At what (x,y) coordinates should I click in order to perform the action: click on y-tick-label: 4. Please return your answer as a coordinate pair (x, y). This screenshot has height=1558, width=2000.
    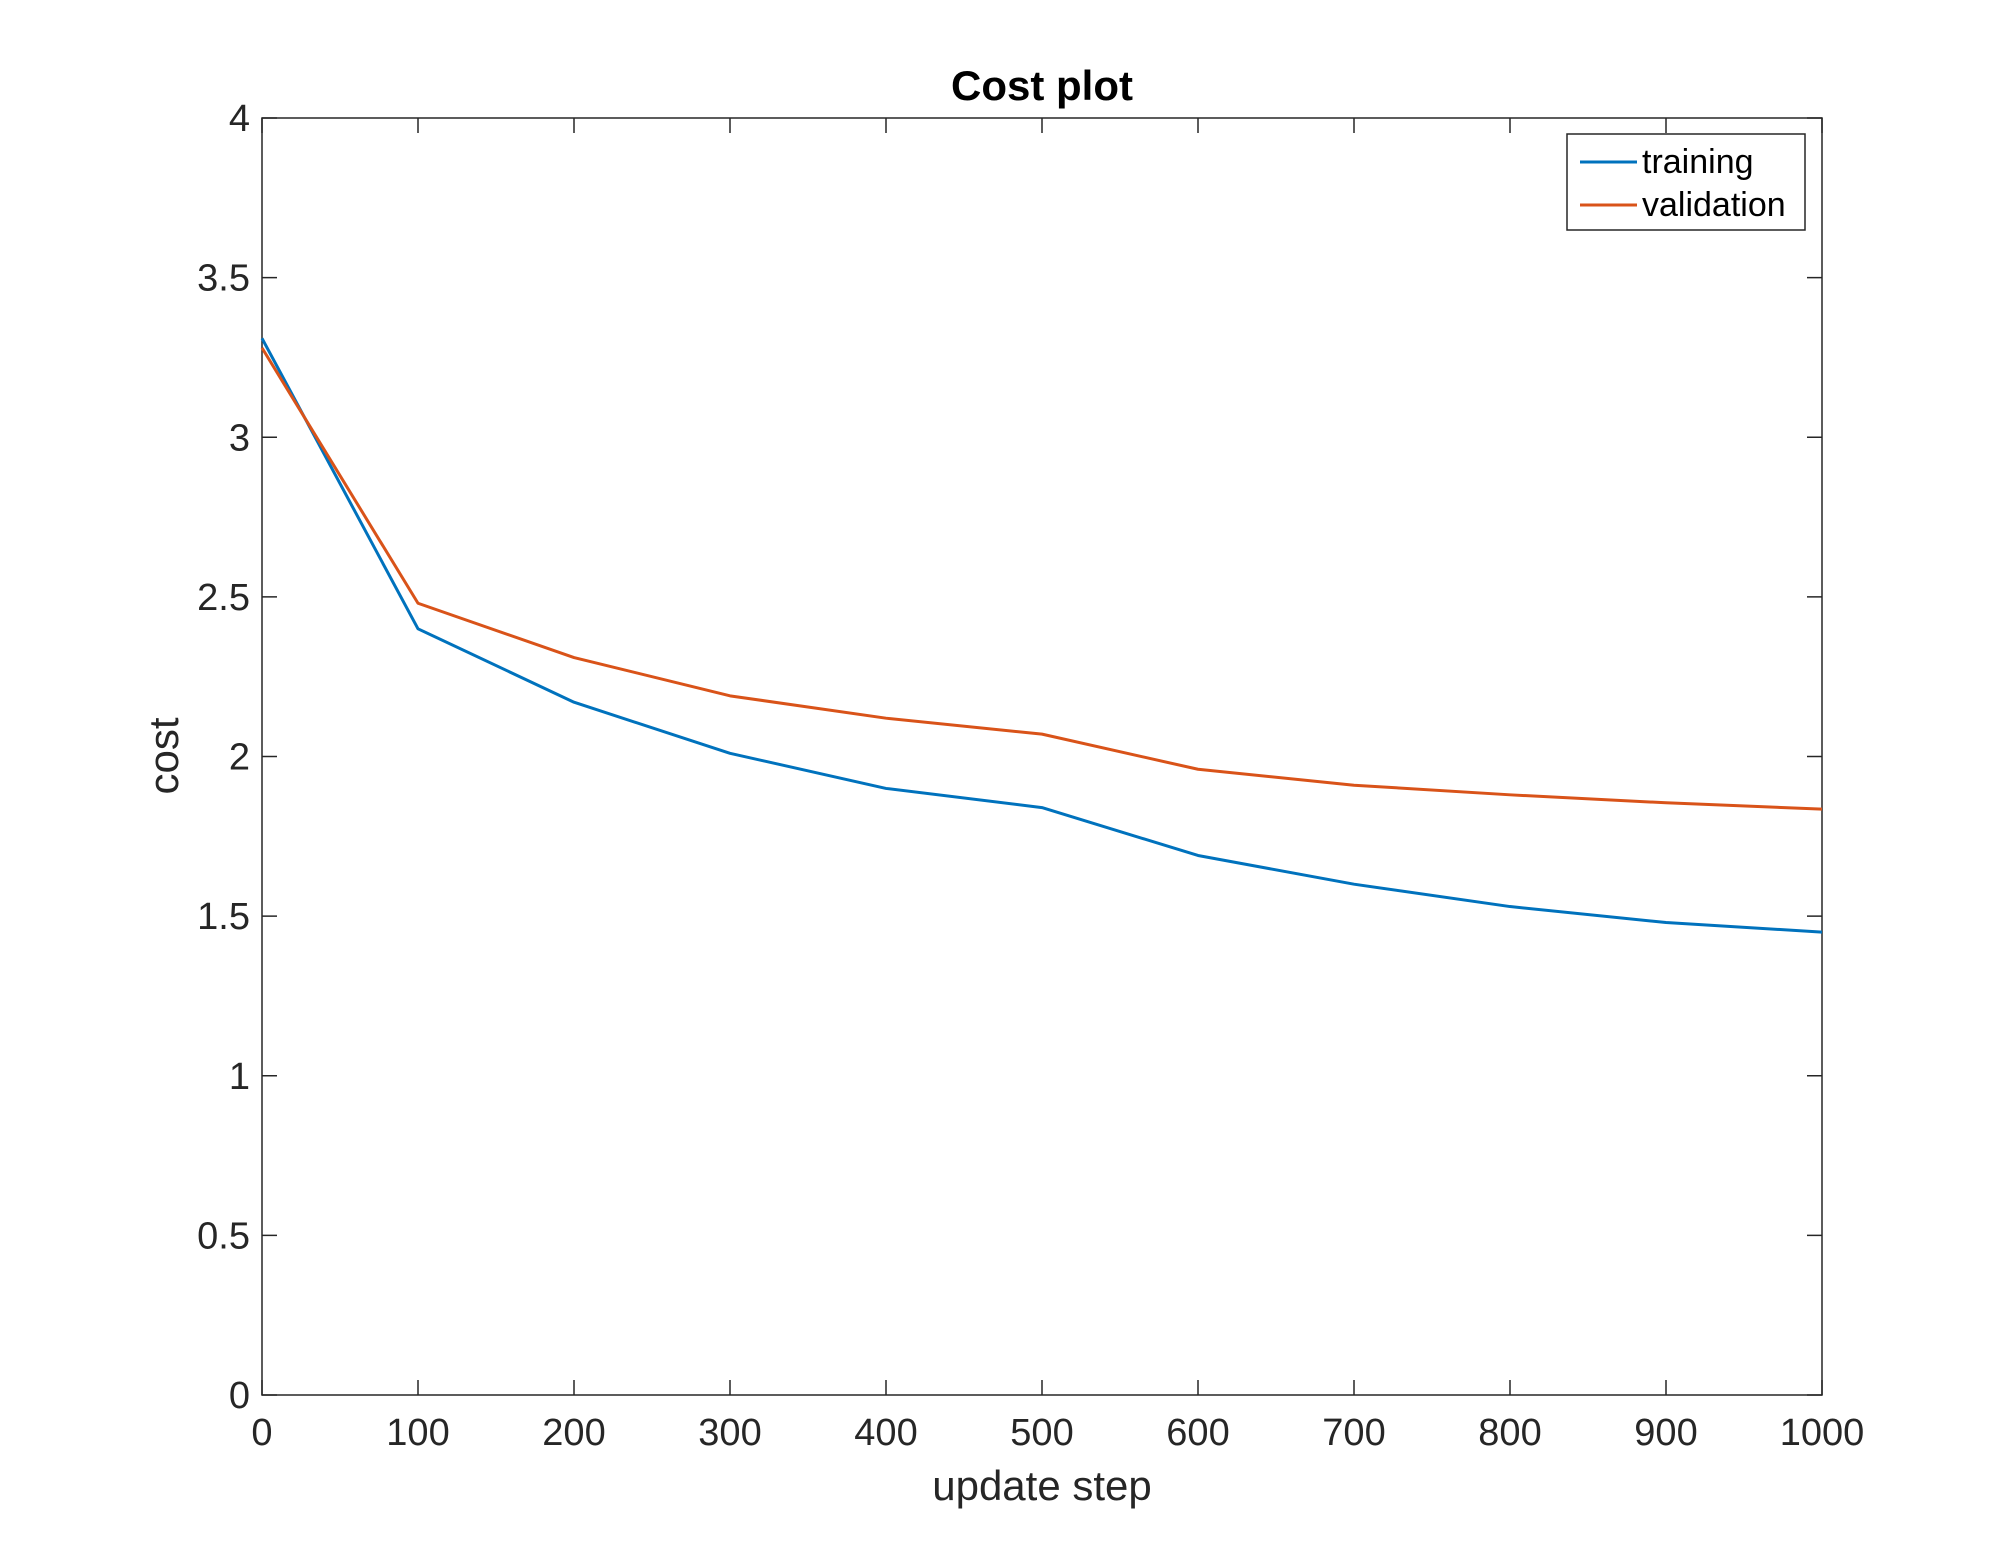
    Looking at the image, I should click on (239, 119).